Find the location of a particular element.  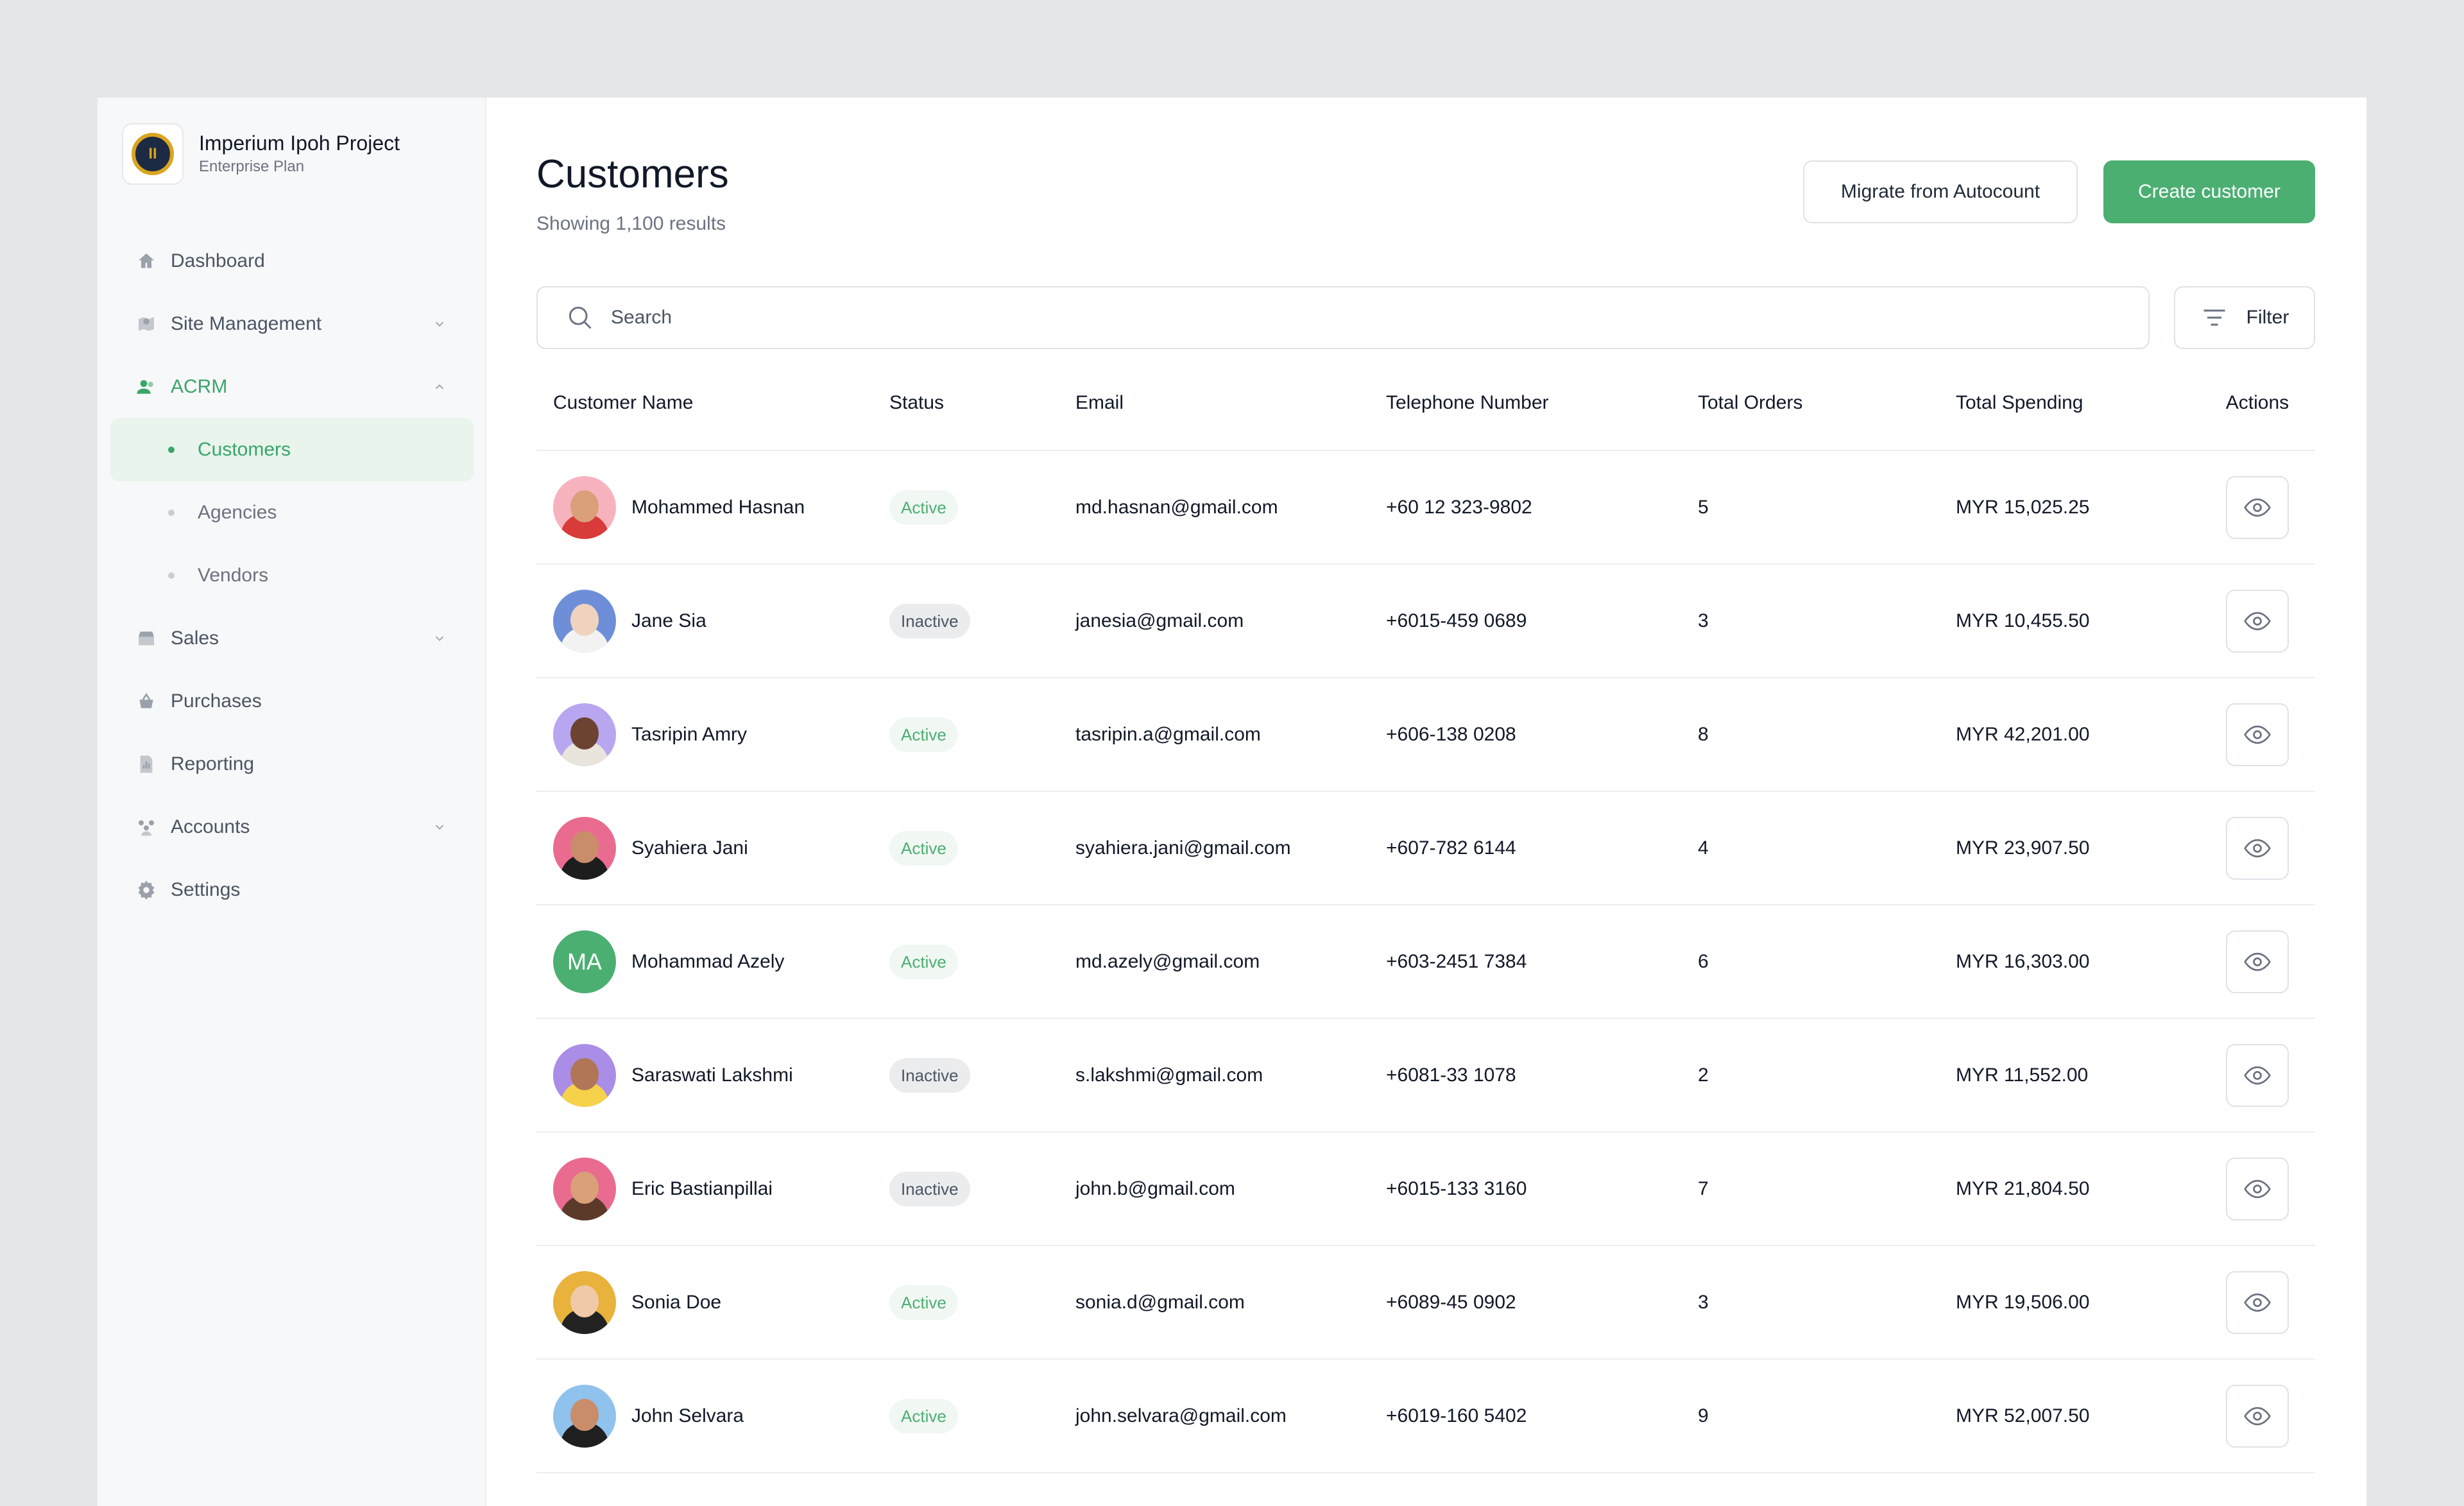

sidebar-item-site-management: Site Management is located at coordinates (292, 324).